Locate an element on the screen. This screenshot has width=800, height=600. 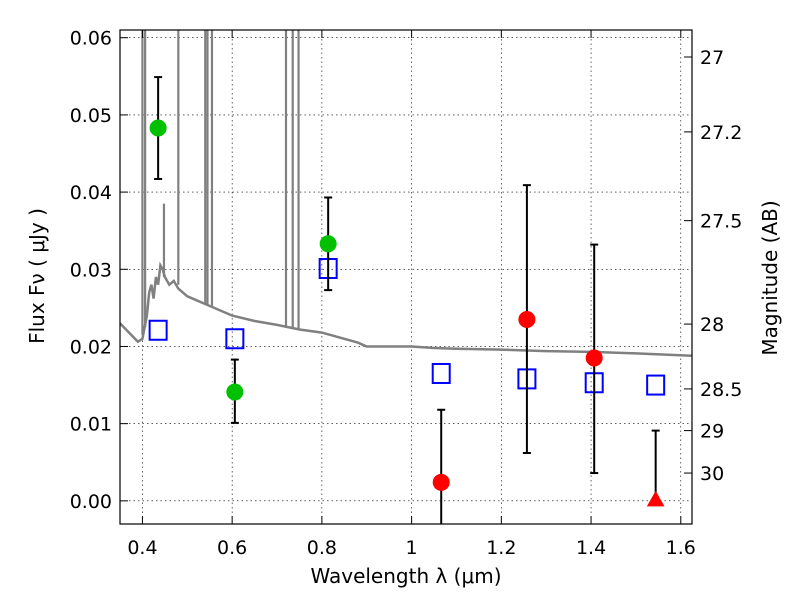
y-tick-label: 0.02 is located at coordinates (91, 347).